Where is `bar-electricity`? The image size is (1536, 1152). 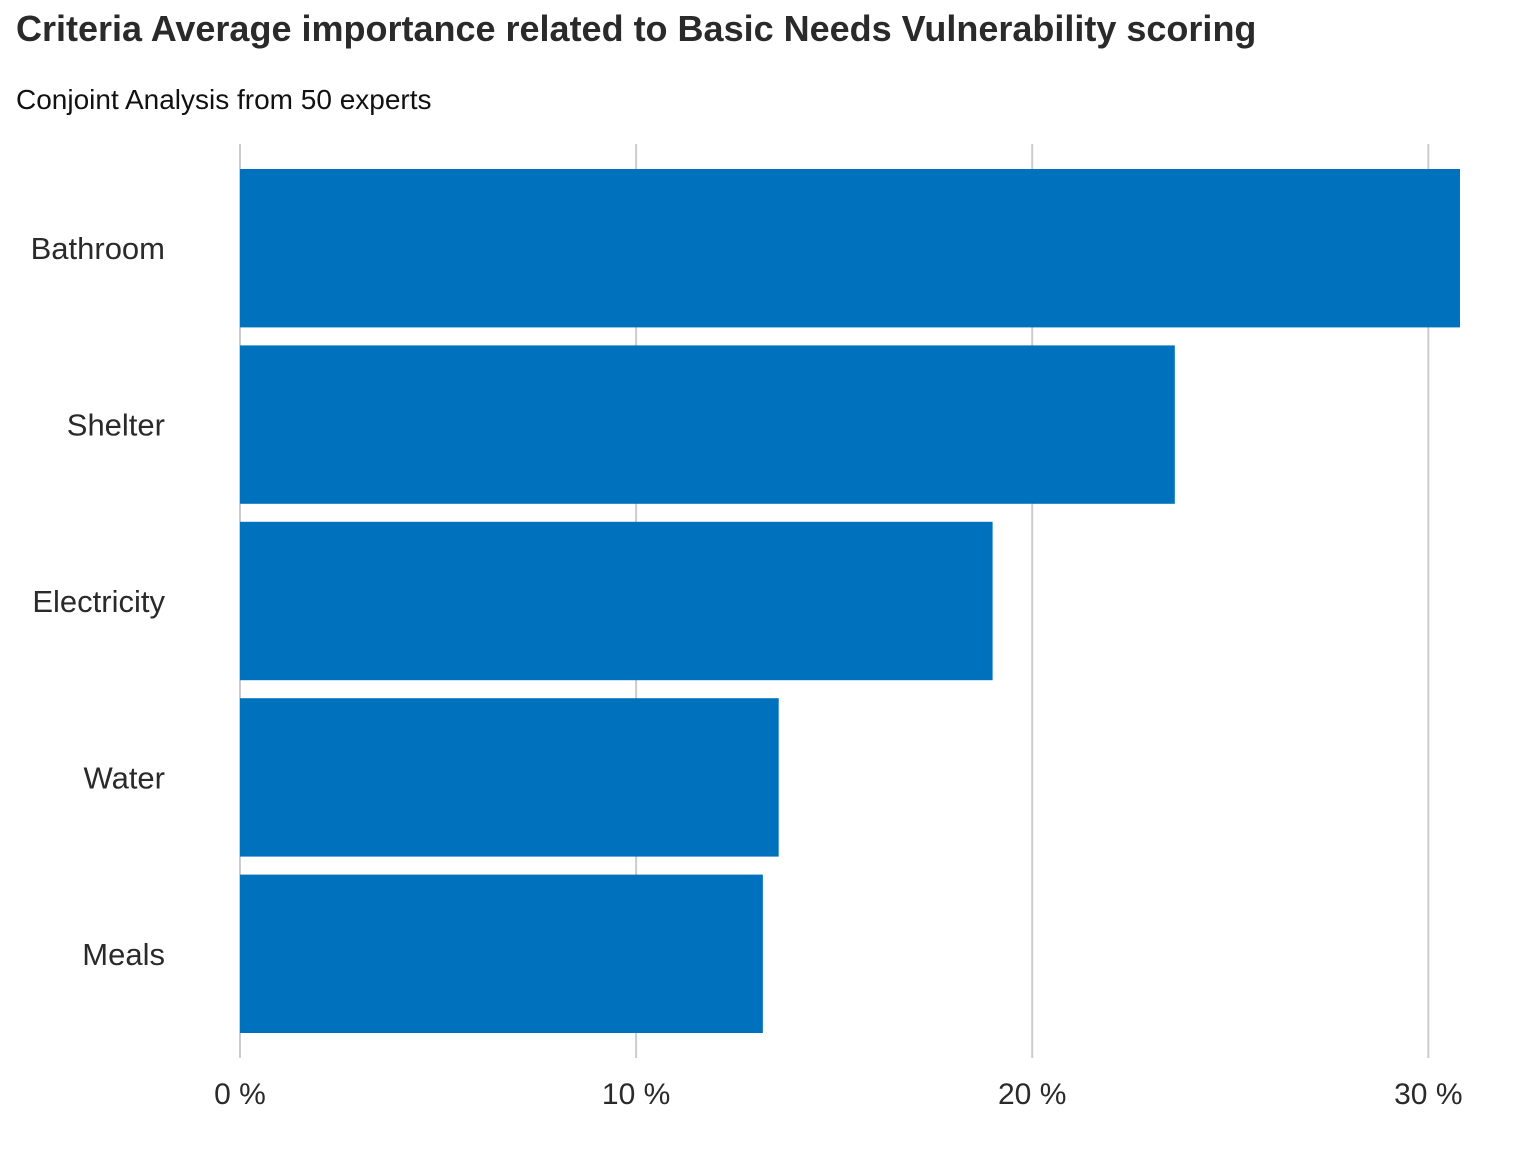
bar-electricity is located at coordinates (616, 601).